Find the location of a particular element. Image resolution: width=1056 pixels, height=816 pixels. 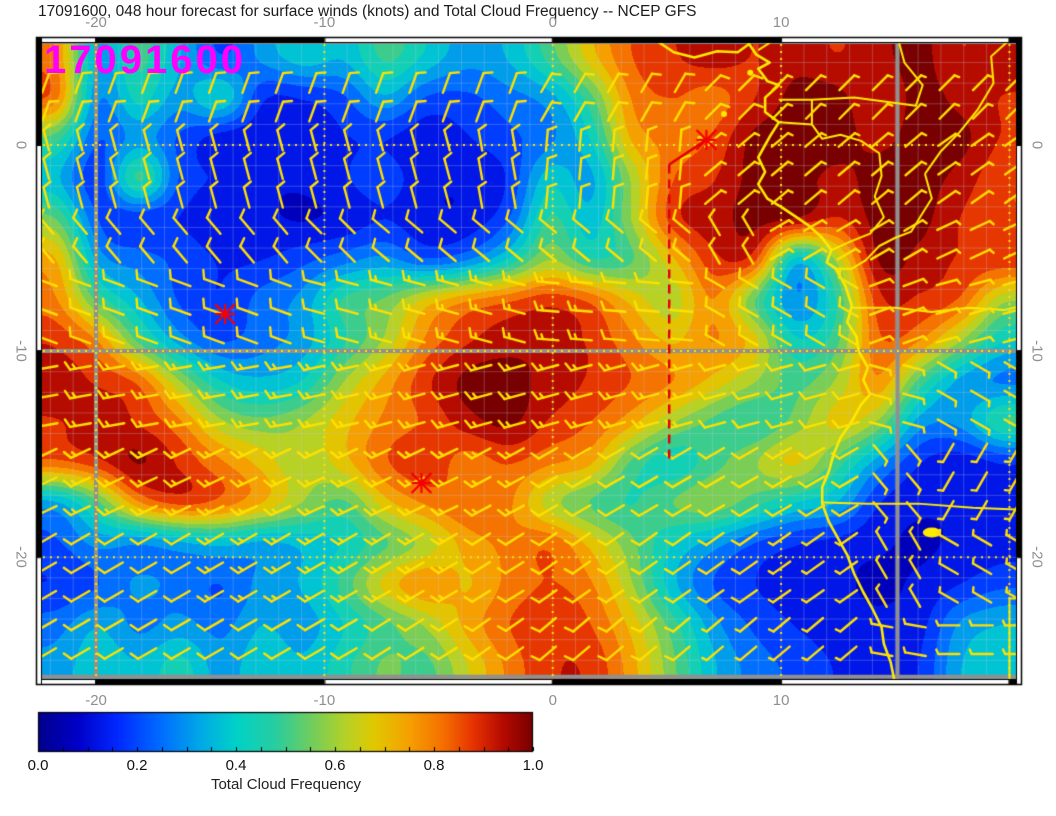

x-axis-tick-label-top: 0 is located at coordinates (552, 22).